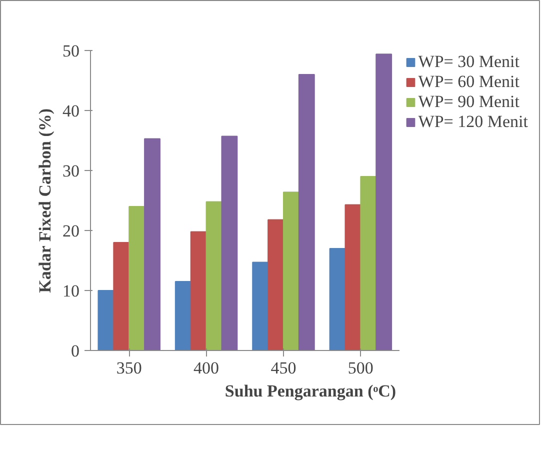 Image resolution: width=552 pixels, height=461 pixels. I want to click on legend-label: WP= 60 Menit, so click(469, 82).